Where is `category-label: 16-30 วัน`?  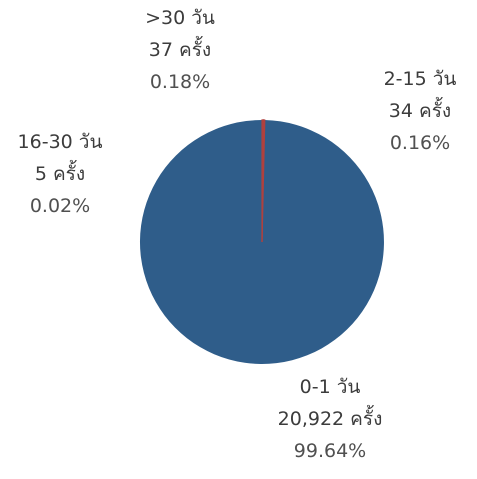
category-label: 16-30 วัน is located at coordinates (60, 142).